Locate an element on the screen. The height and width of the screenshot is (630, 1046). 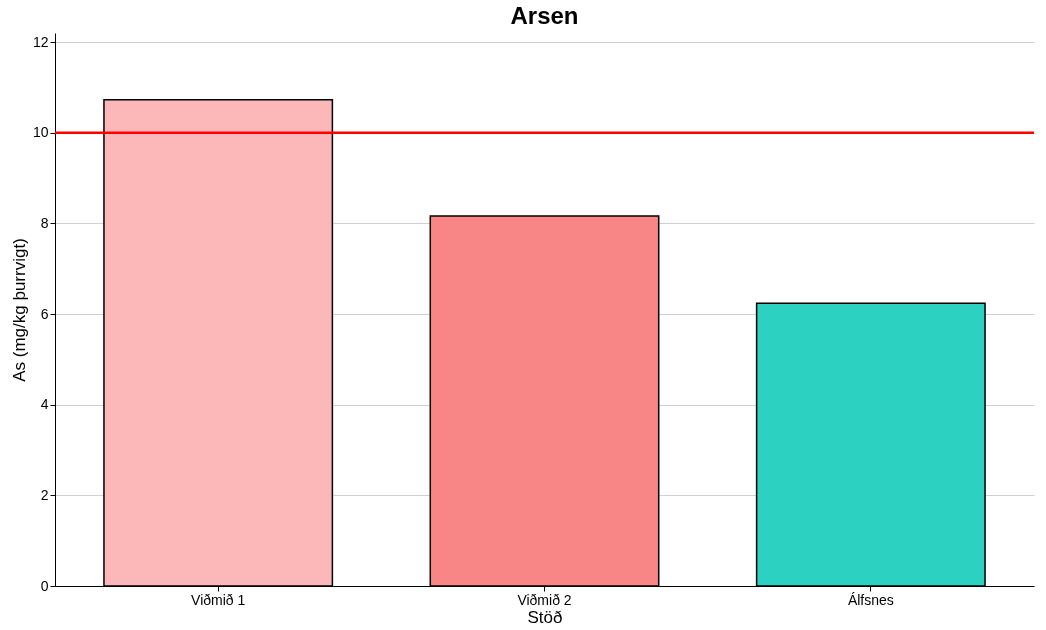
y-tick-label: 12 is located at coordinates (40, 41).